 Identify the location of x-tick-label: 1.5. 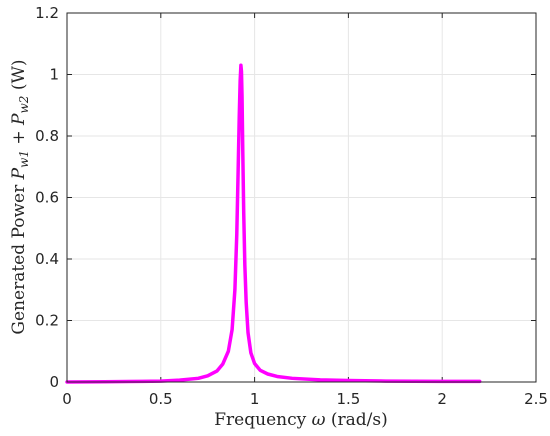
(348, 399).